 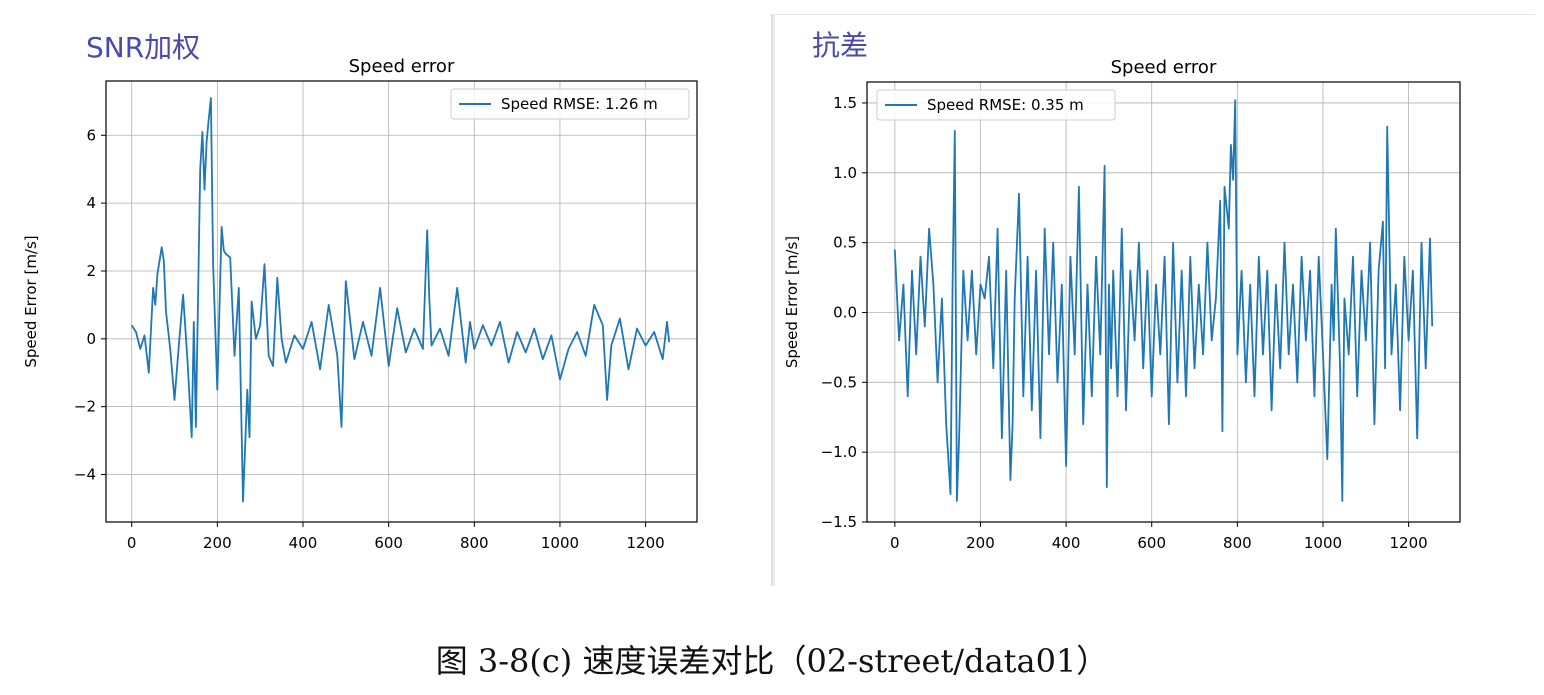 I want to click on panel-label-robust: 抗差, so click(x=840, y=45).